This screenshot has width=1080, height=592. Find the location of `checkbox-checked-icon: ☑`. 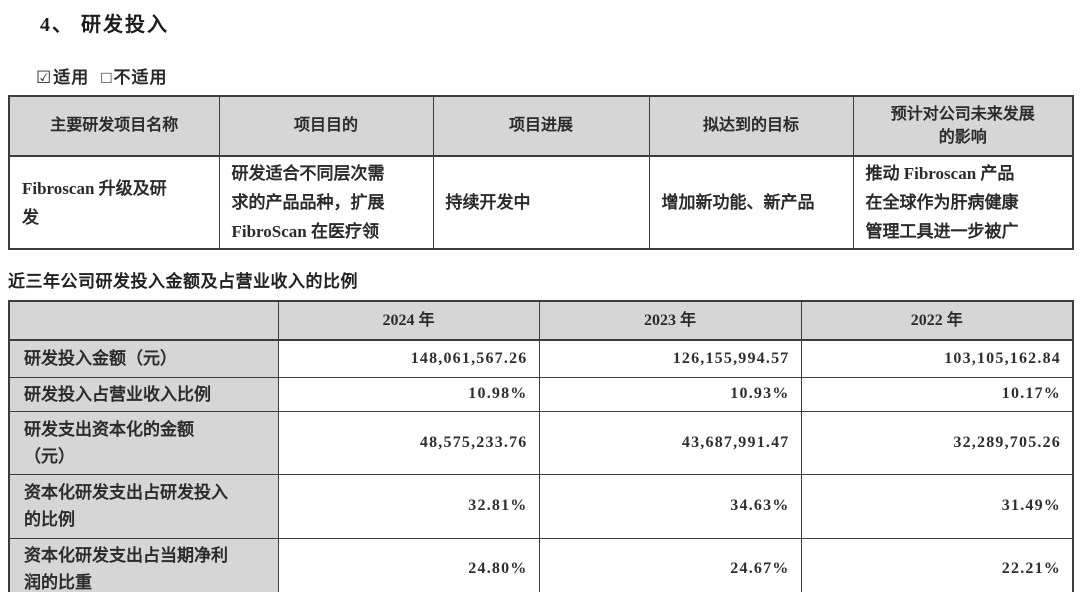

checkbox-checked-icon: ☑ is located at coordinates (44, 77).